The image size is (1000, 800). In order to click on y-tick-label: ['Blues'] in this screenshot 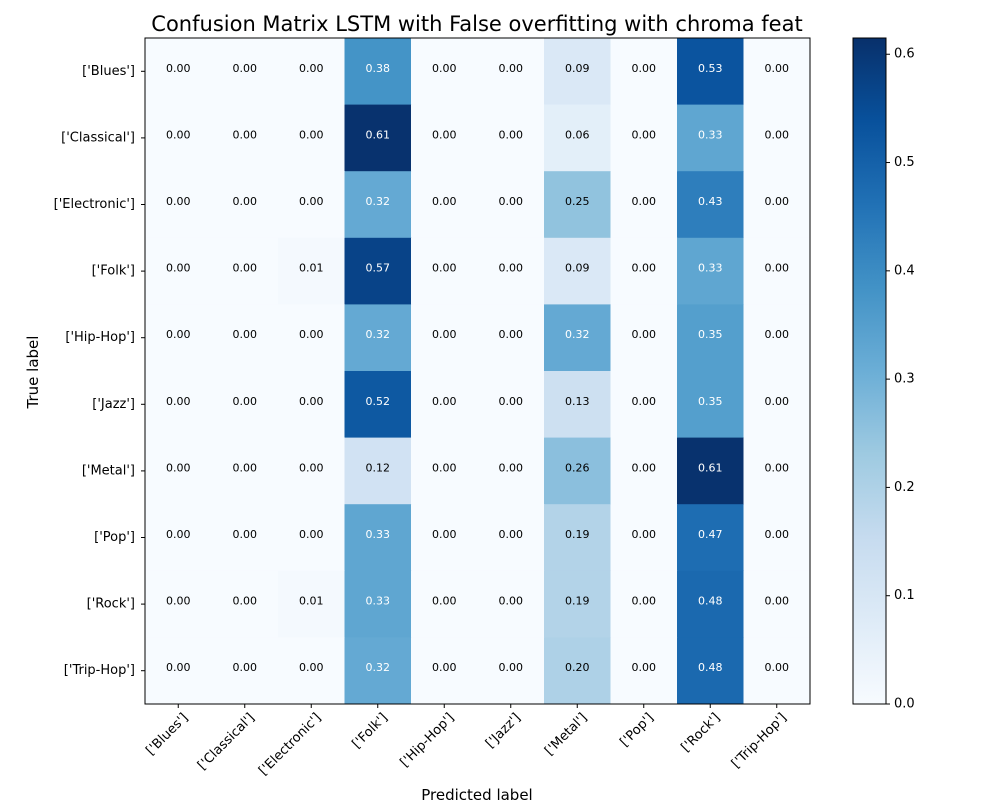, I will do `click(108, 71)`.